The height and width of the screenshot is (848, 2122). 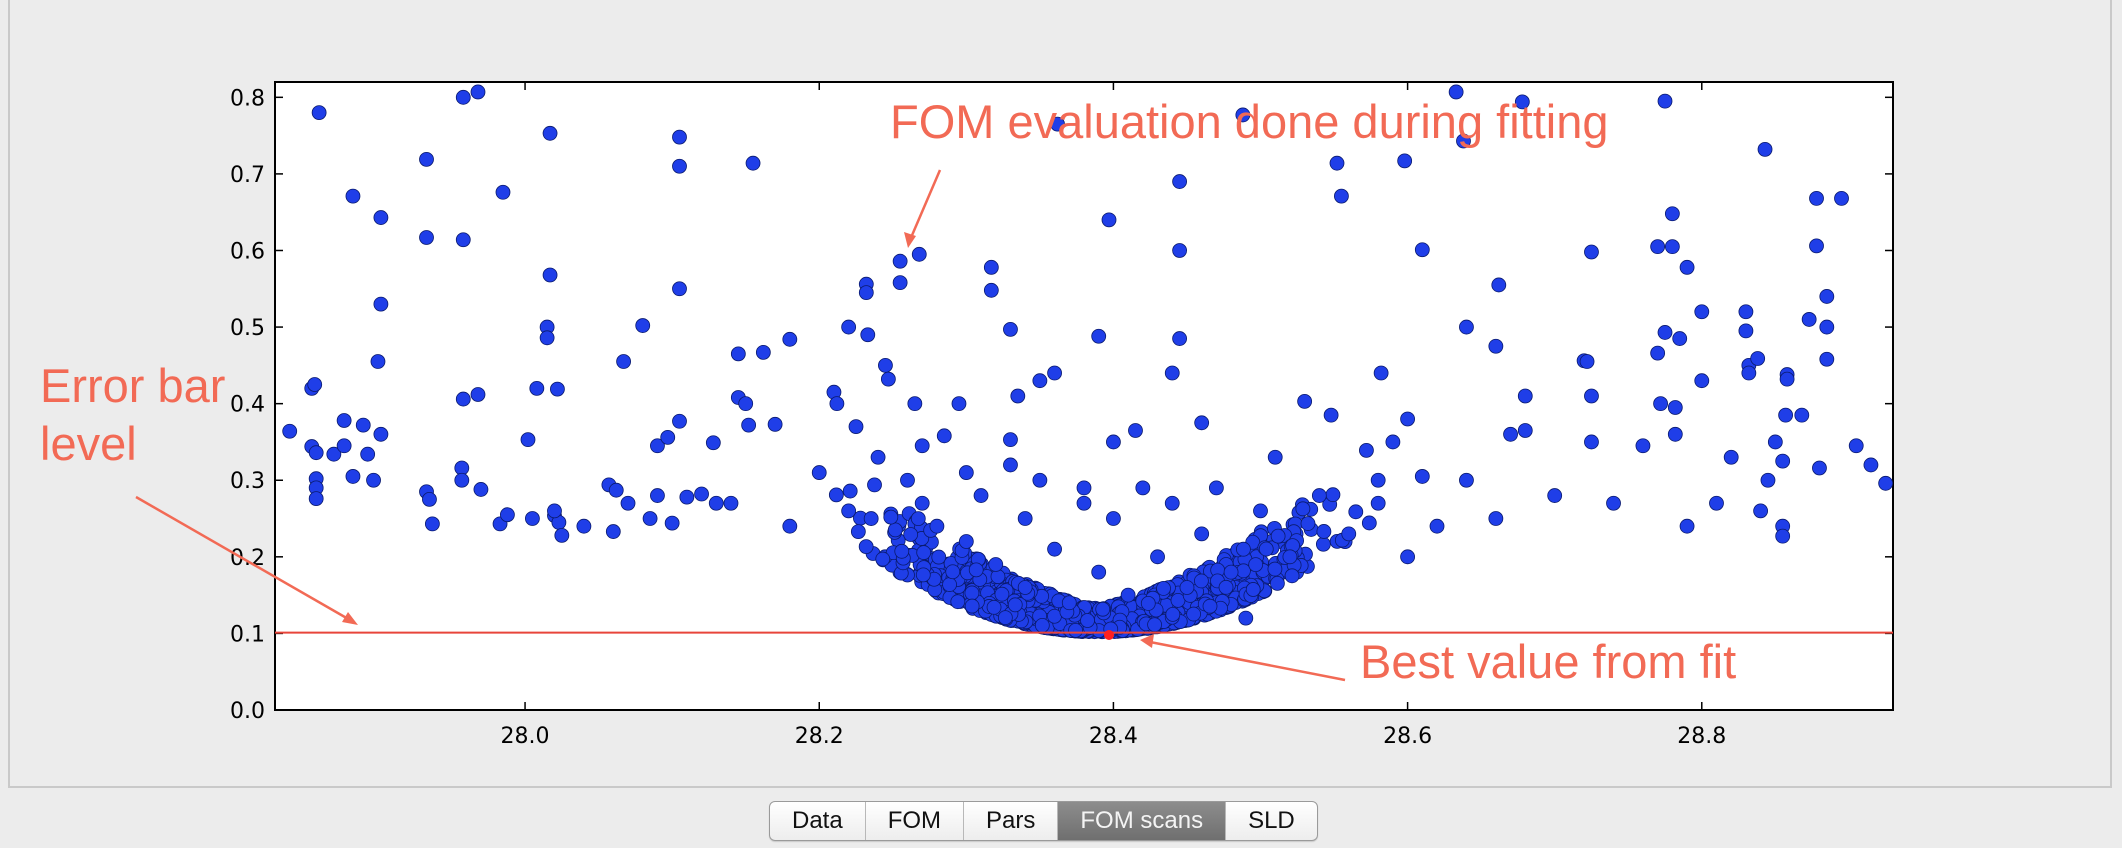 I want to click on fom-evaluation-arrow, so click(x=925, y=205).